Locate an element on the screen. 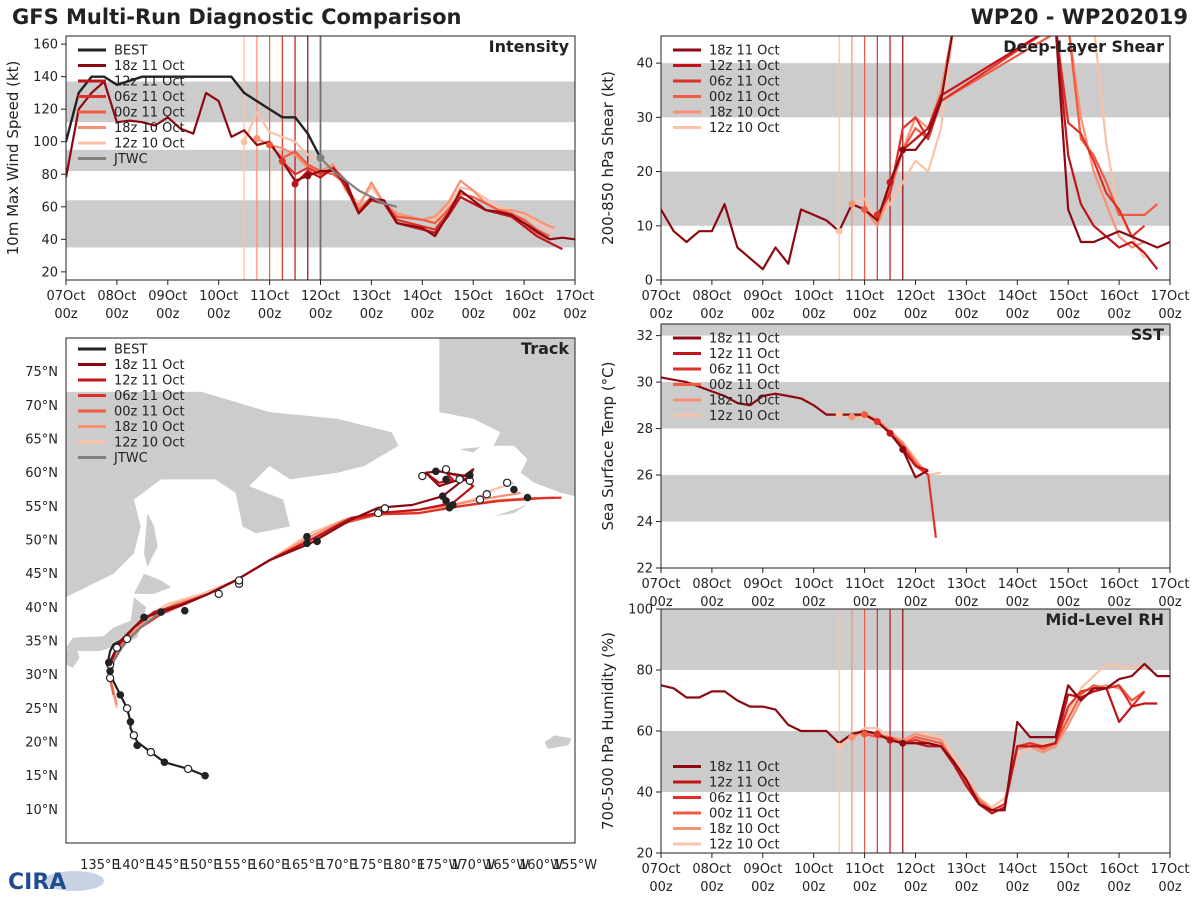  logo-swirl-icon is located at coordinates (74, 881).